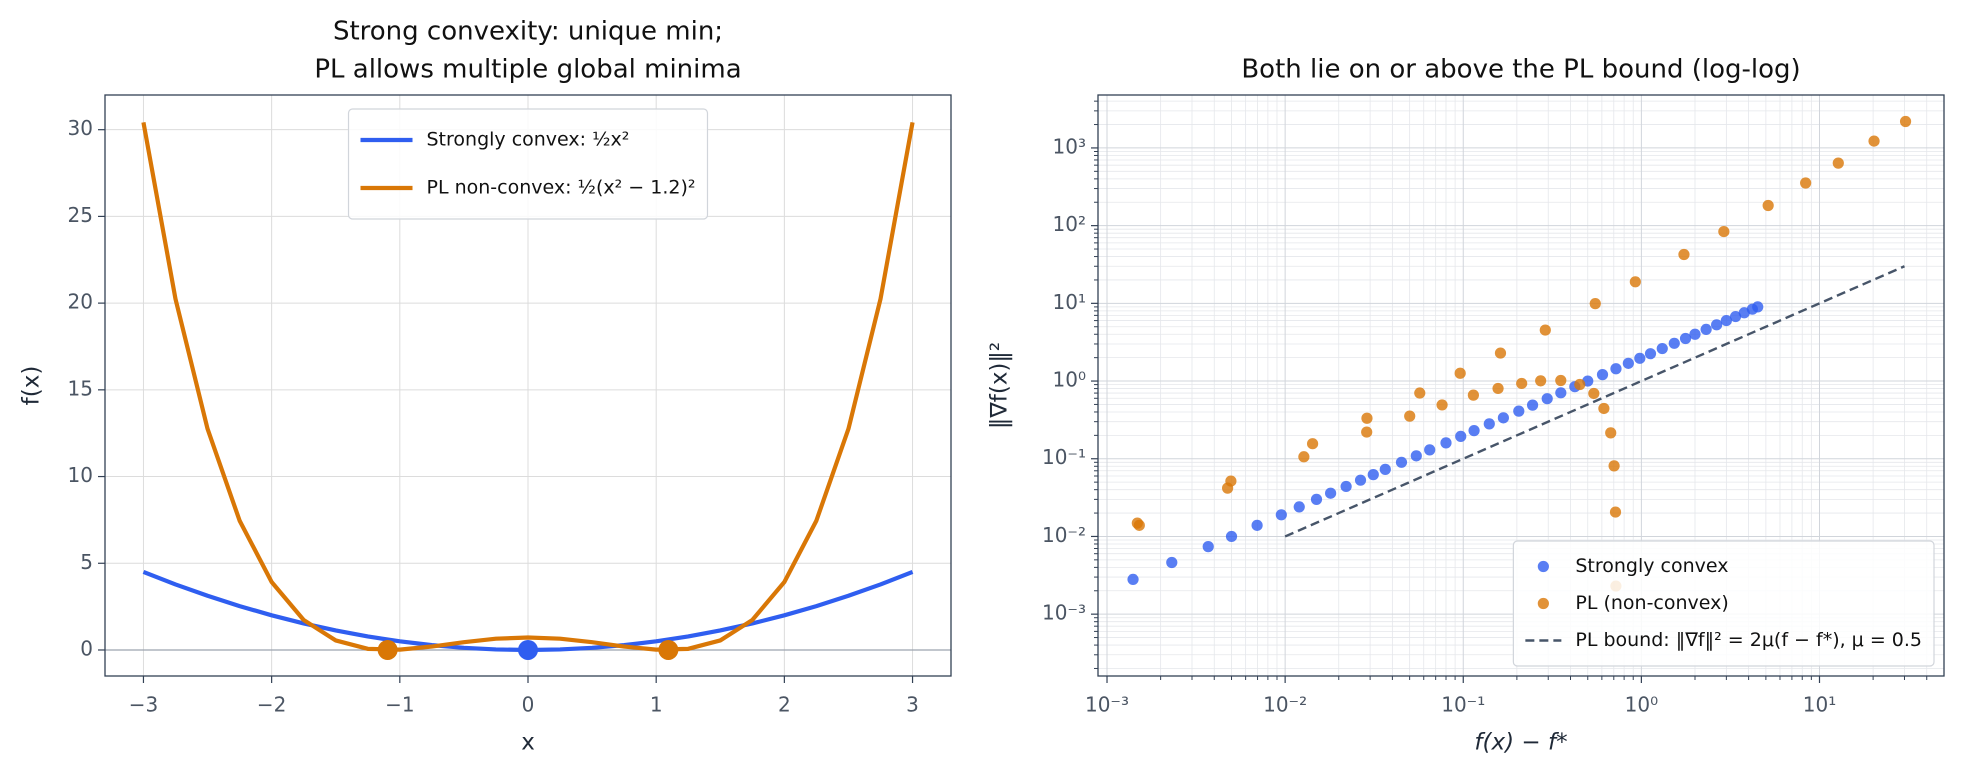  I want to click on x-tick-label: 2, so click(784, 705).